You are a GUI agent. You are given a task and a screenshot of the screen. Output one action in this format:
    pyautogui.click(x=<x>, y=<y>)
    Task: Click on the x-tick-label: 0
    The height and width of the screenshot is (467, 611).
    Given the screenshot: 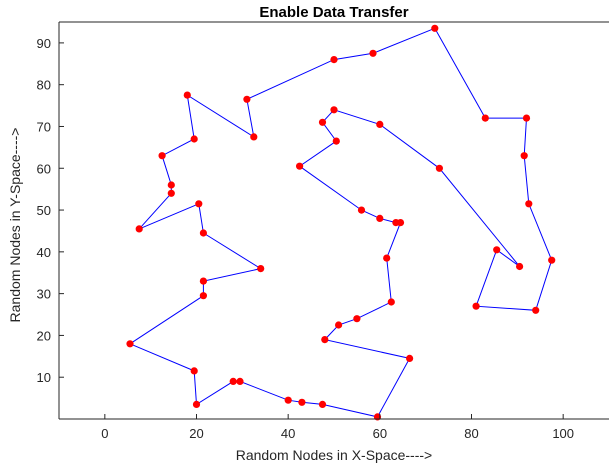 What is the action you would take?
    pyautogui.click(x=104, y=433)
    